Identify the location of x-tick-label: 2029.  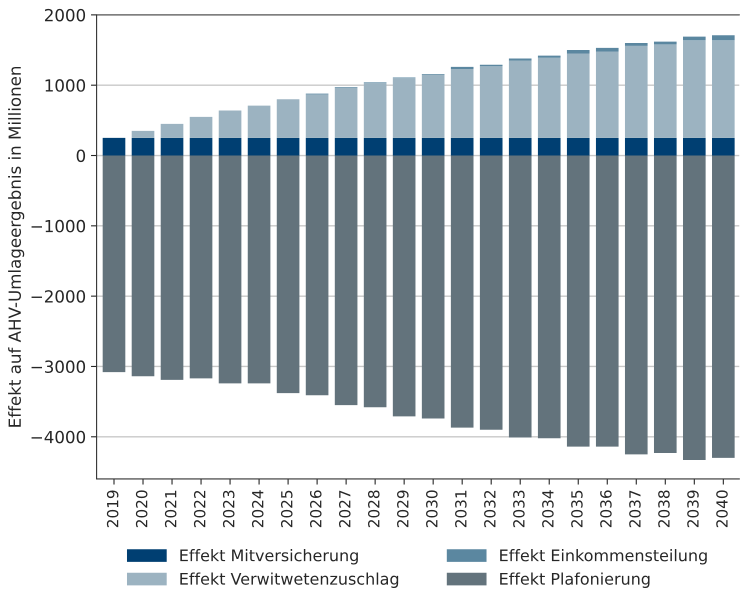
(403, 509).